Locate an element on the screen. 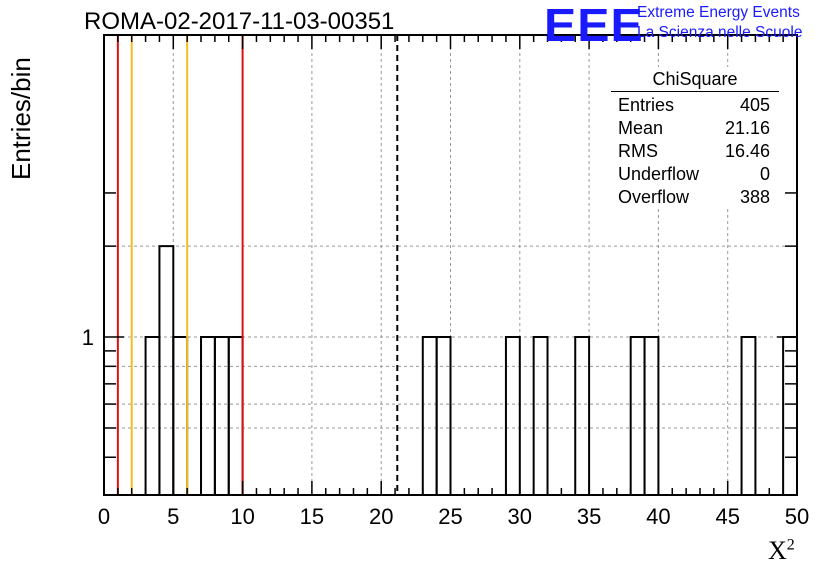  logo-line-2: La Scienza nelle Scuole is located at coordinates (720, 32).